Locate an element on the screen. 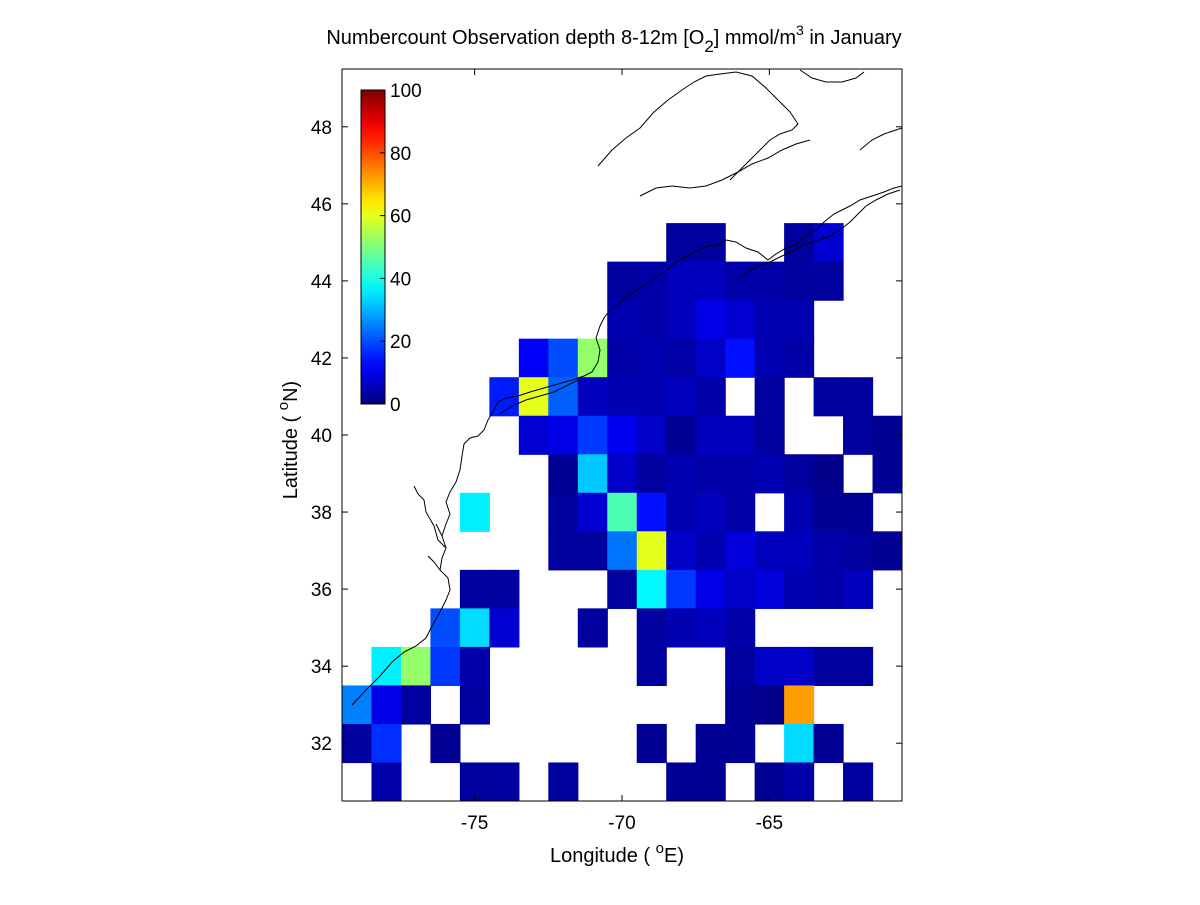 This screenshot has width=1200, height=905. colorbar-gradient is located at coordinates (373, 247).